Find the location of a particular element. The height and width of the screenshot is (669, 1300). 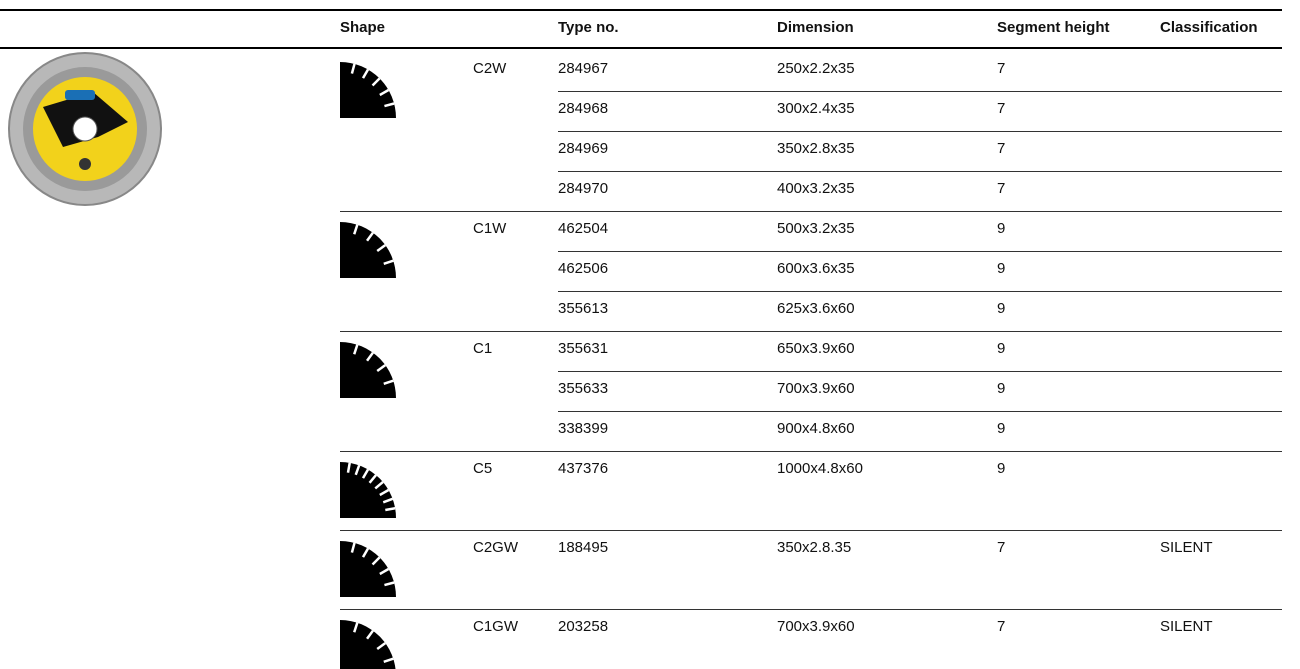

dimension: 650x3.9x60 is located at coordinates (816, 348).